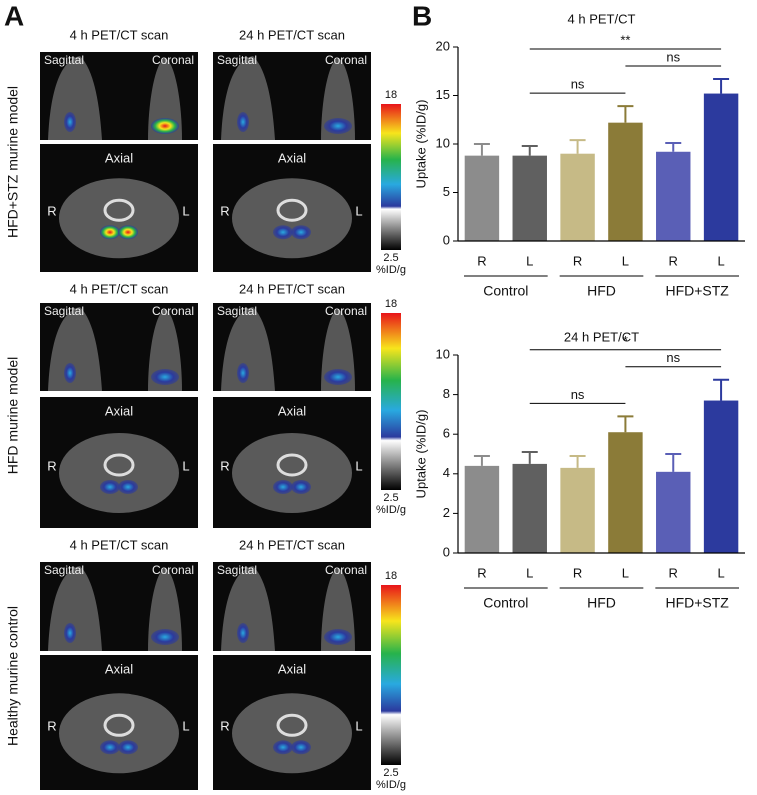 The height and width of the screenshot is (795, 757). What do you see at coordinates (601, 336) in the screenshot?
I see `chart-title: 24 h PET/CT` at bounding box center [601, 336].